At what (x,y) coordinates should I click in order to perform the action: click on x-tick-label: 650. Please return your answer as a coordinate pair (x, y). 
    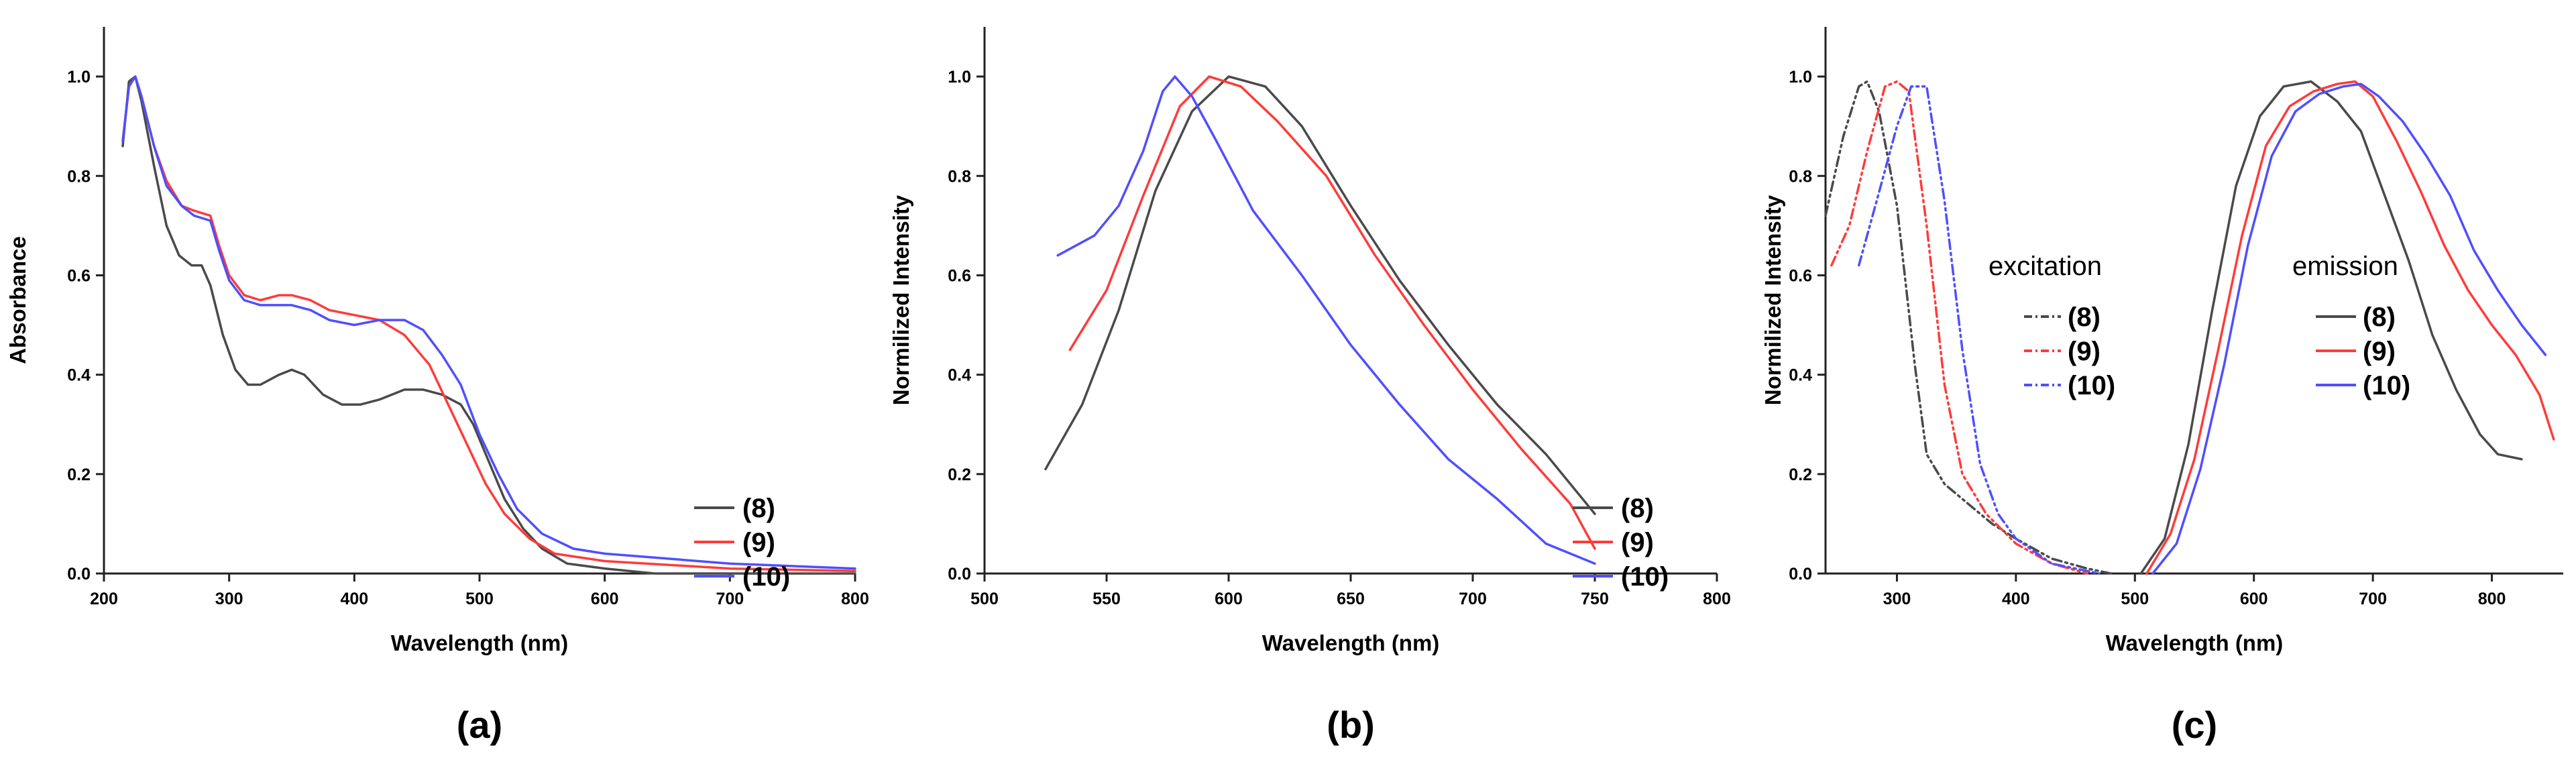
    Looking at the image, I should click on (1351, 599).